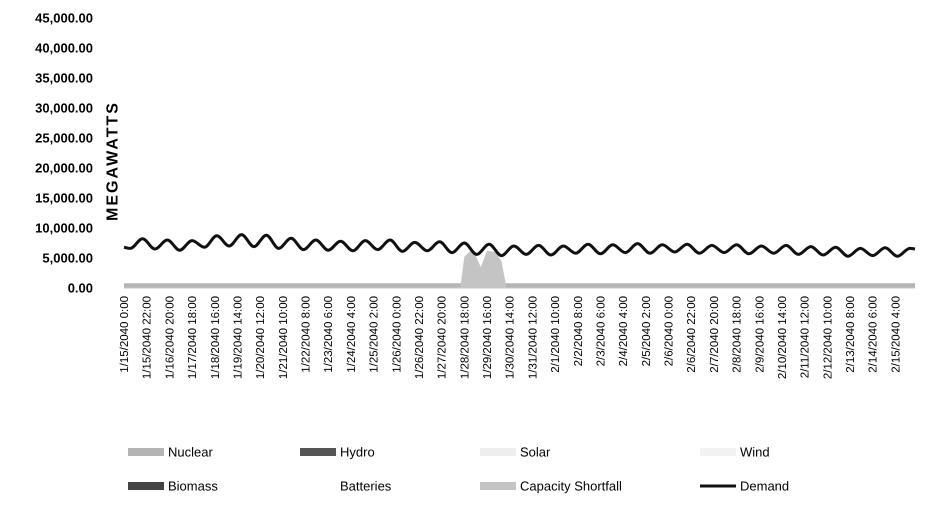 This screenshot has width=925, height=518. I want to click on x-tick-label: 2/3/2040 6:00, so click(601, 331).